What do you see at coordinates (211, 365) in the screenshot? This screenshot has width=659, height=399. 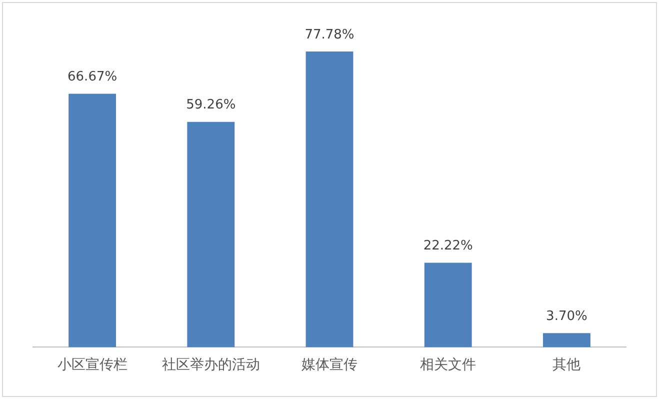 I see `x-tick-label: 社区举办的活动` at bounding box center [211, 365].